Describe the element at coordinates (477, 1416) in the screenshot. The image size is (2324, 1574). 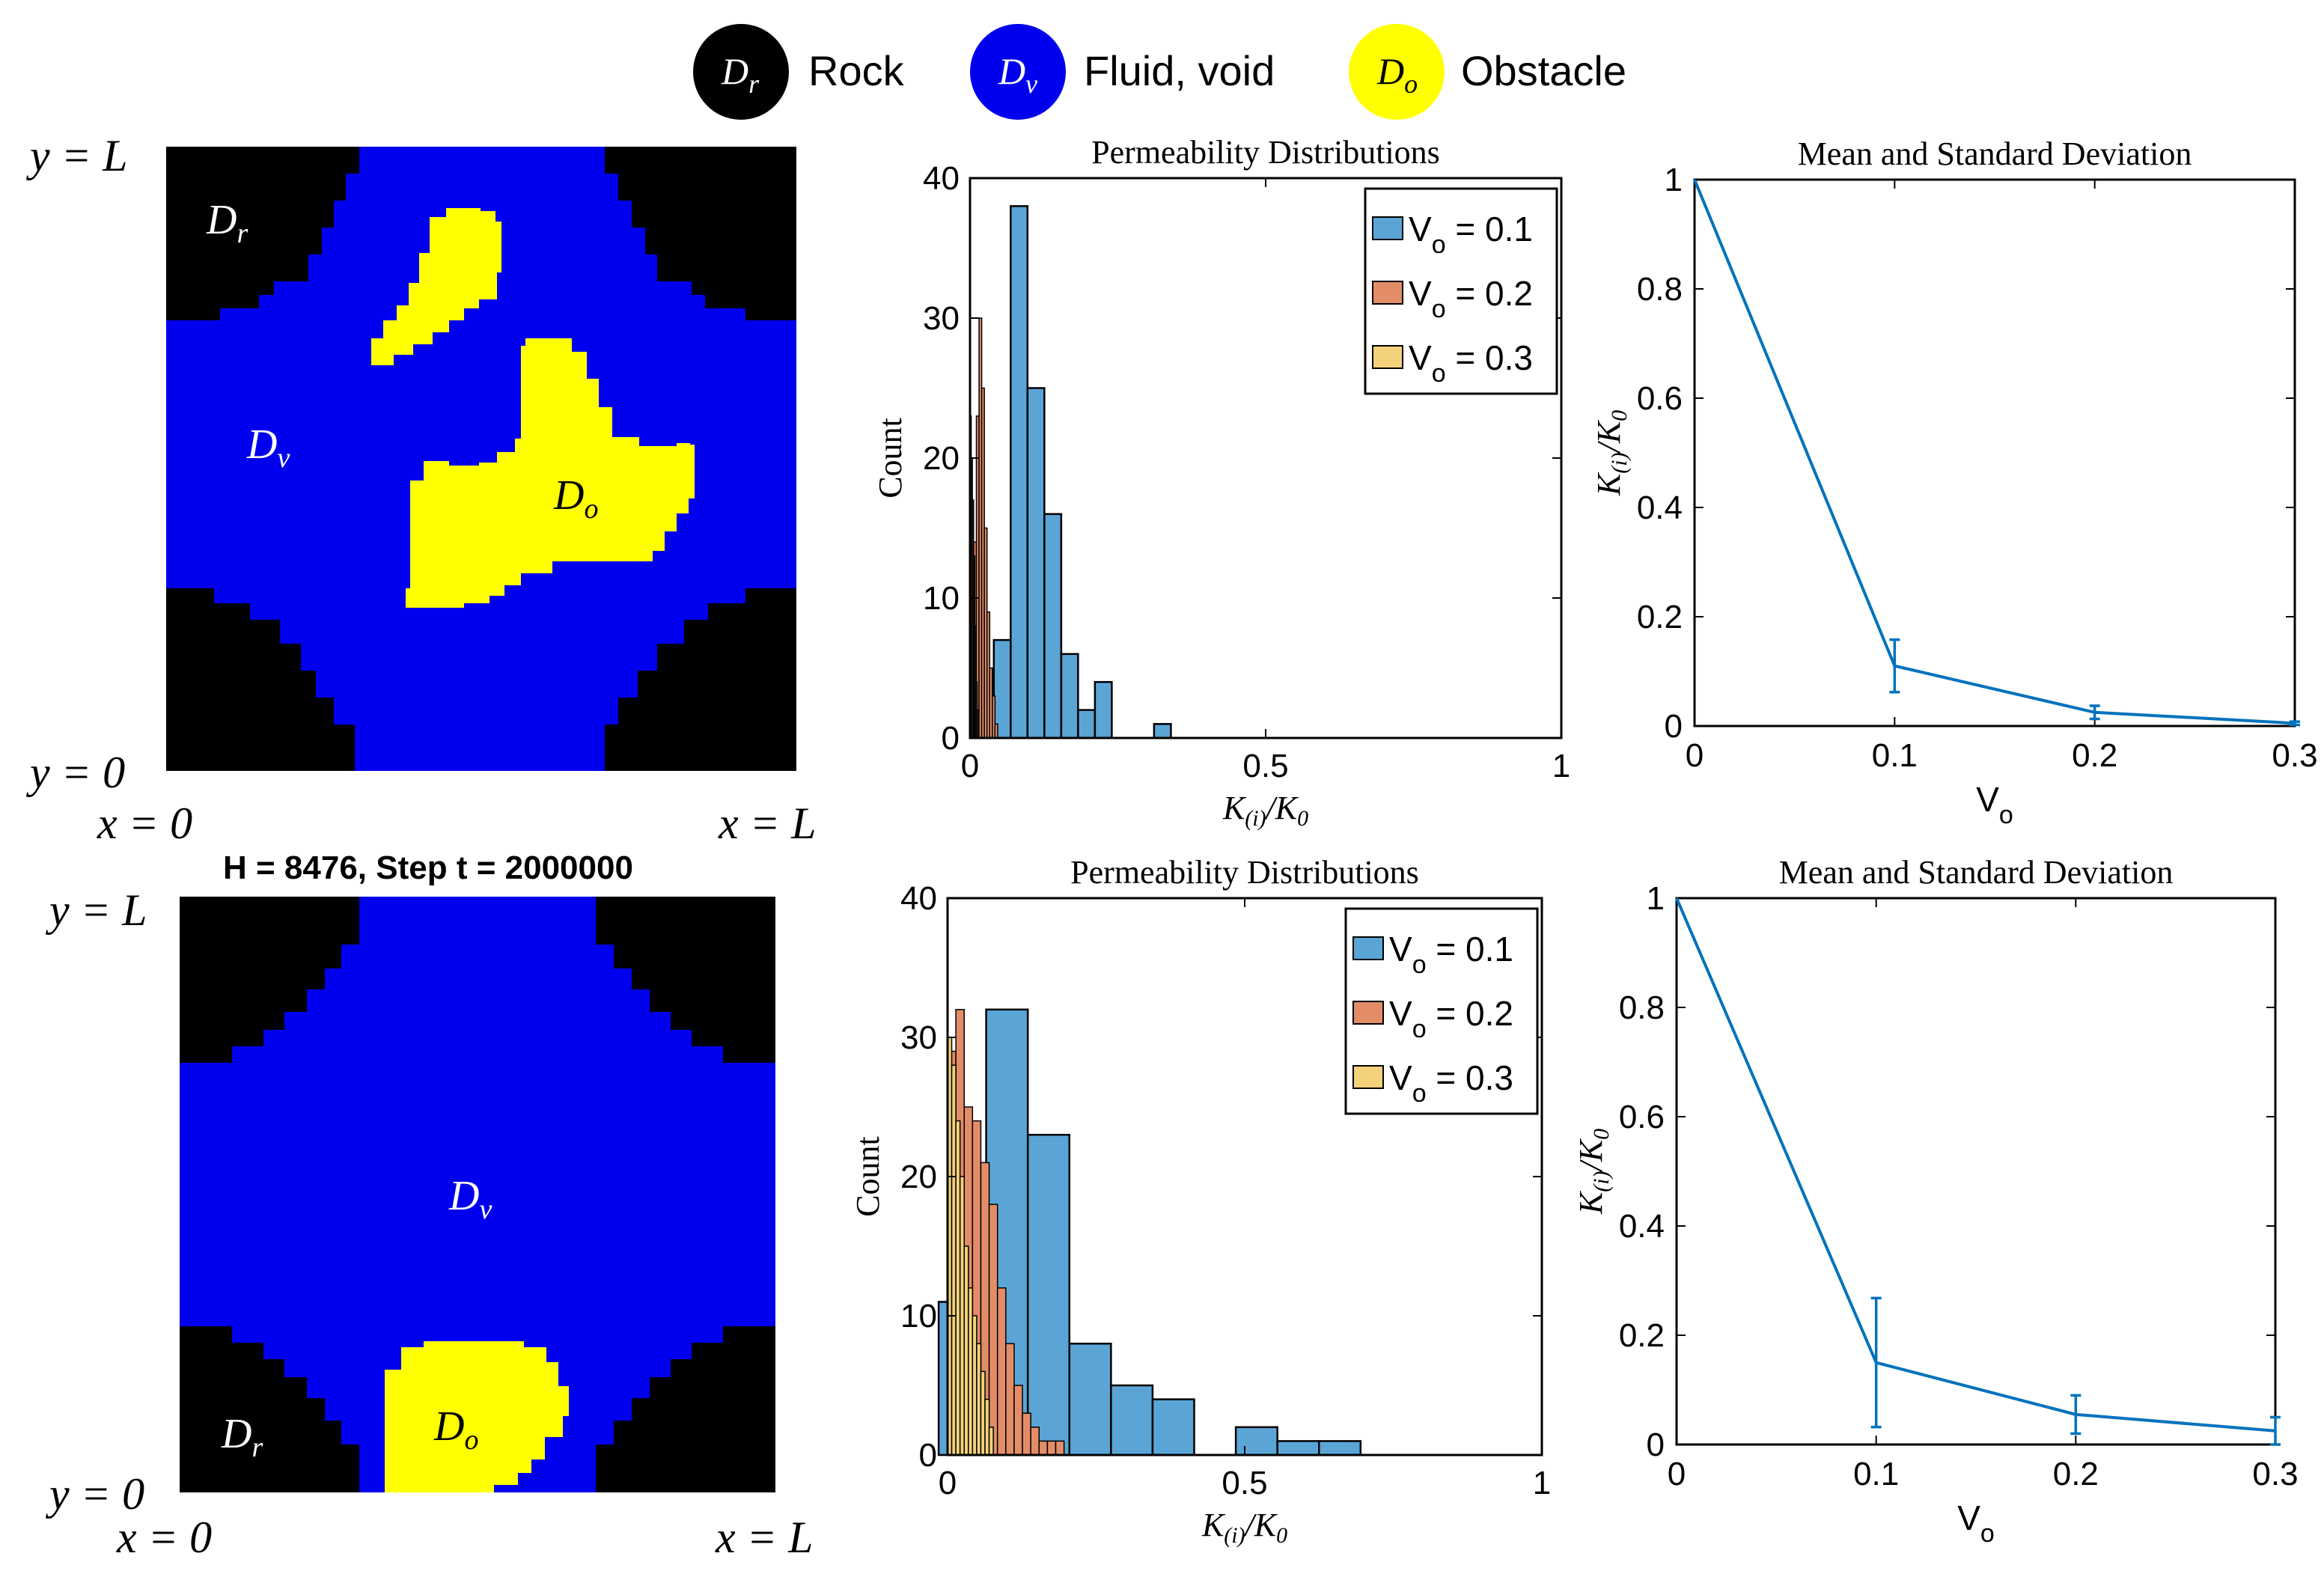
I see `obstacle` at that location.